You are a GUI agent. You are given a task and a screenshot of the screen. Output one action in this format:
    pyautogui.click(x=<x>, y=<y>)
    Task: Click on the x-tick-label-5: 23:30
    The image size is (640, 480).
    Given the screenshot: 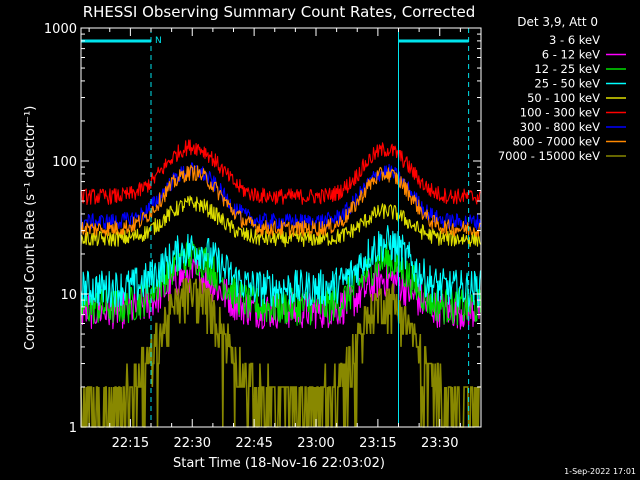 What is the action you would take?
    pyautogui.click(x=439, y=443)
    